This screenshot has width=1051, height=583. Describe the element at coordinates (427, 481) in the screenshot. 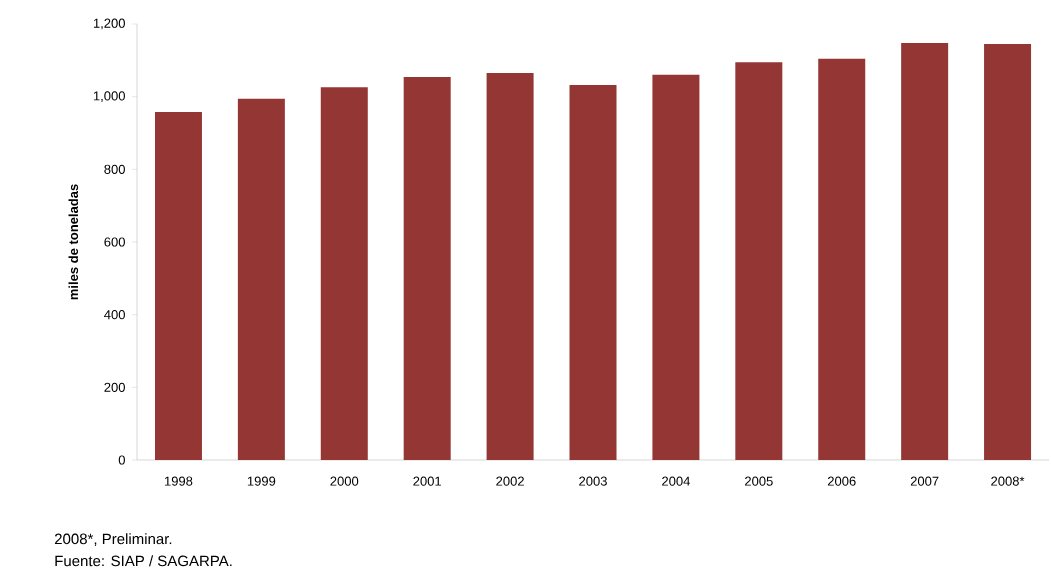

I see `x-tick-label: 2001` at that location.